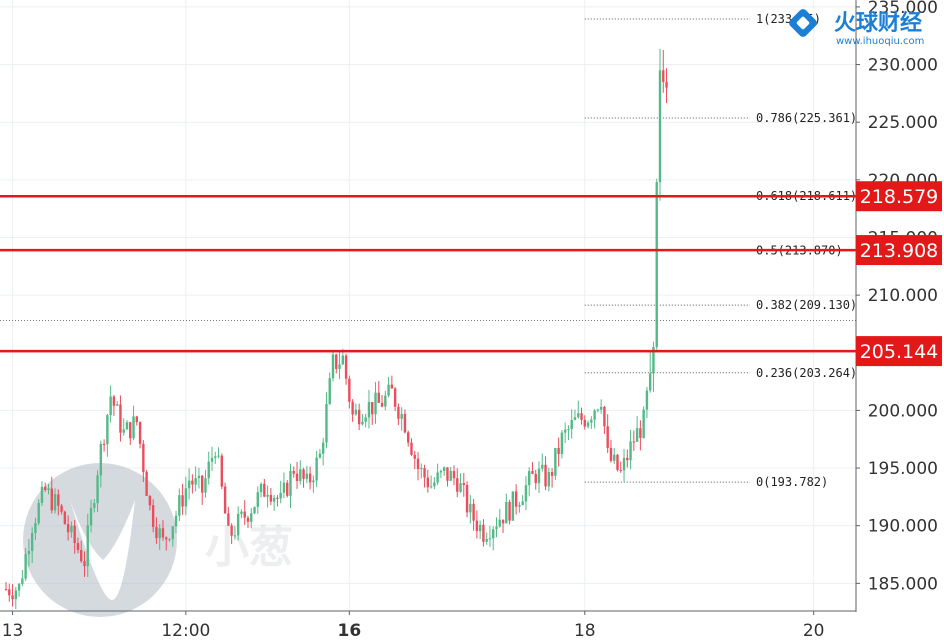 This screenshot has width=944, height=644. I want to click on price-tag-label: 218.579, so click(899, 197).